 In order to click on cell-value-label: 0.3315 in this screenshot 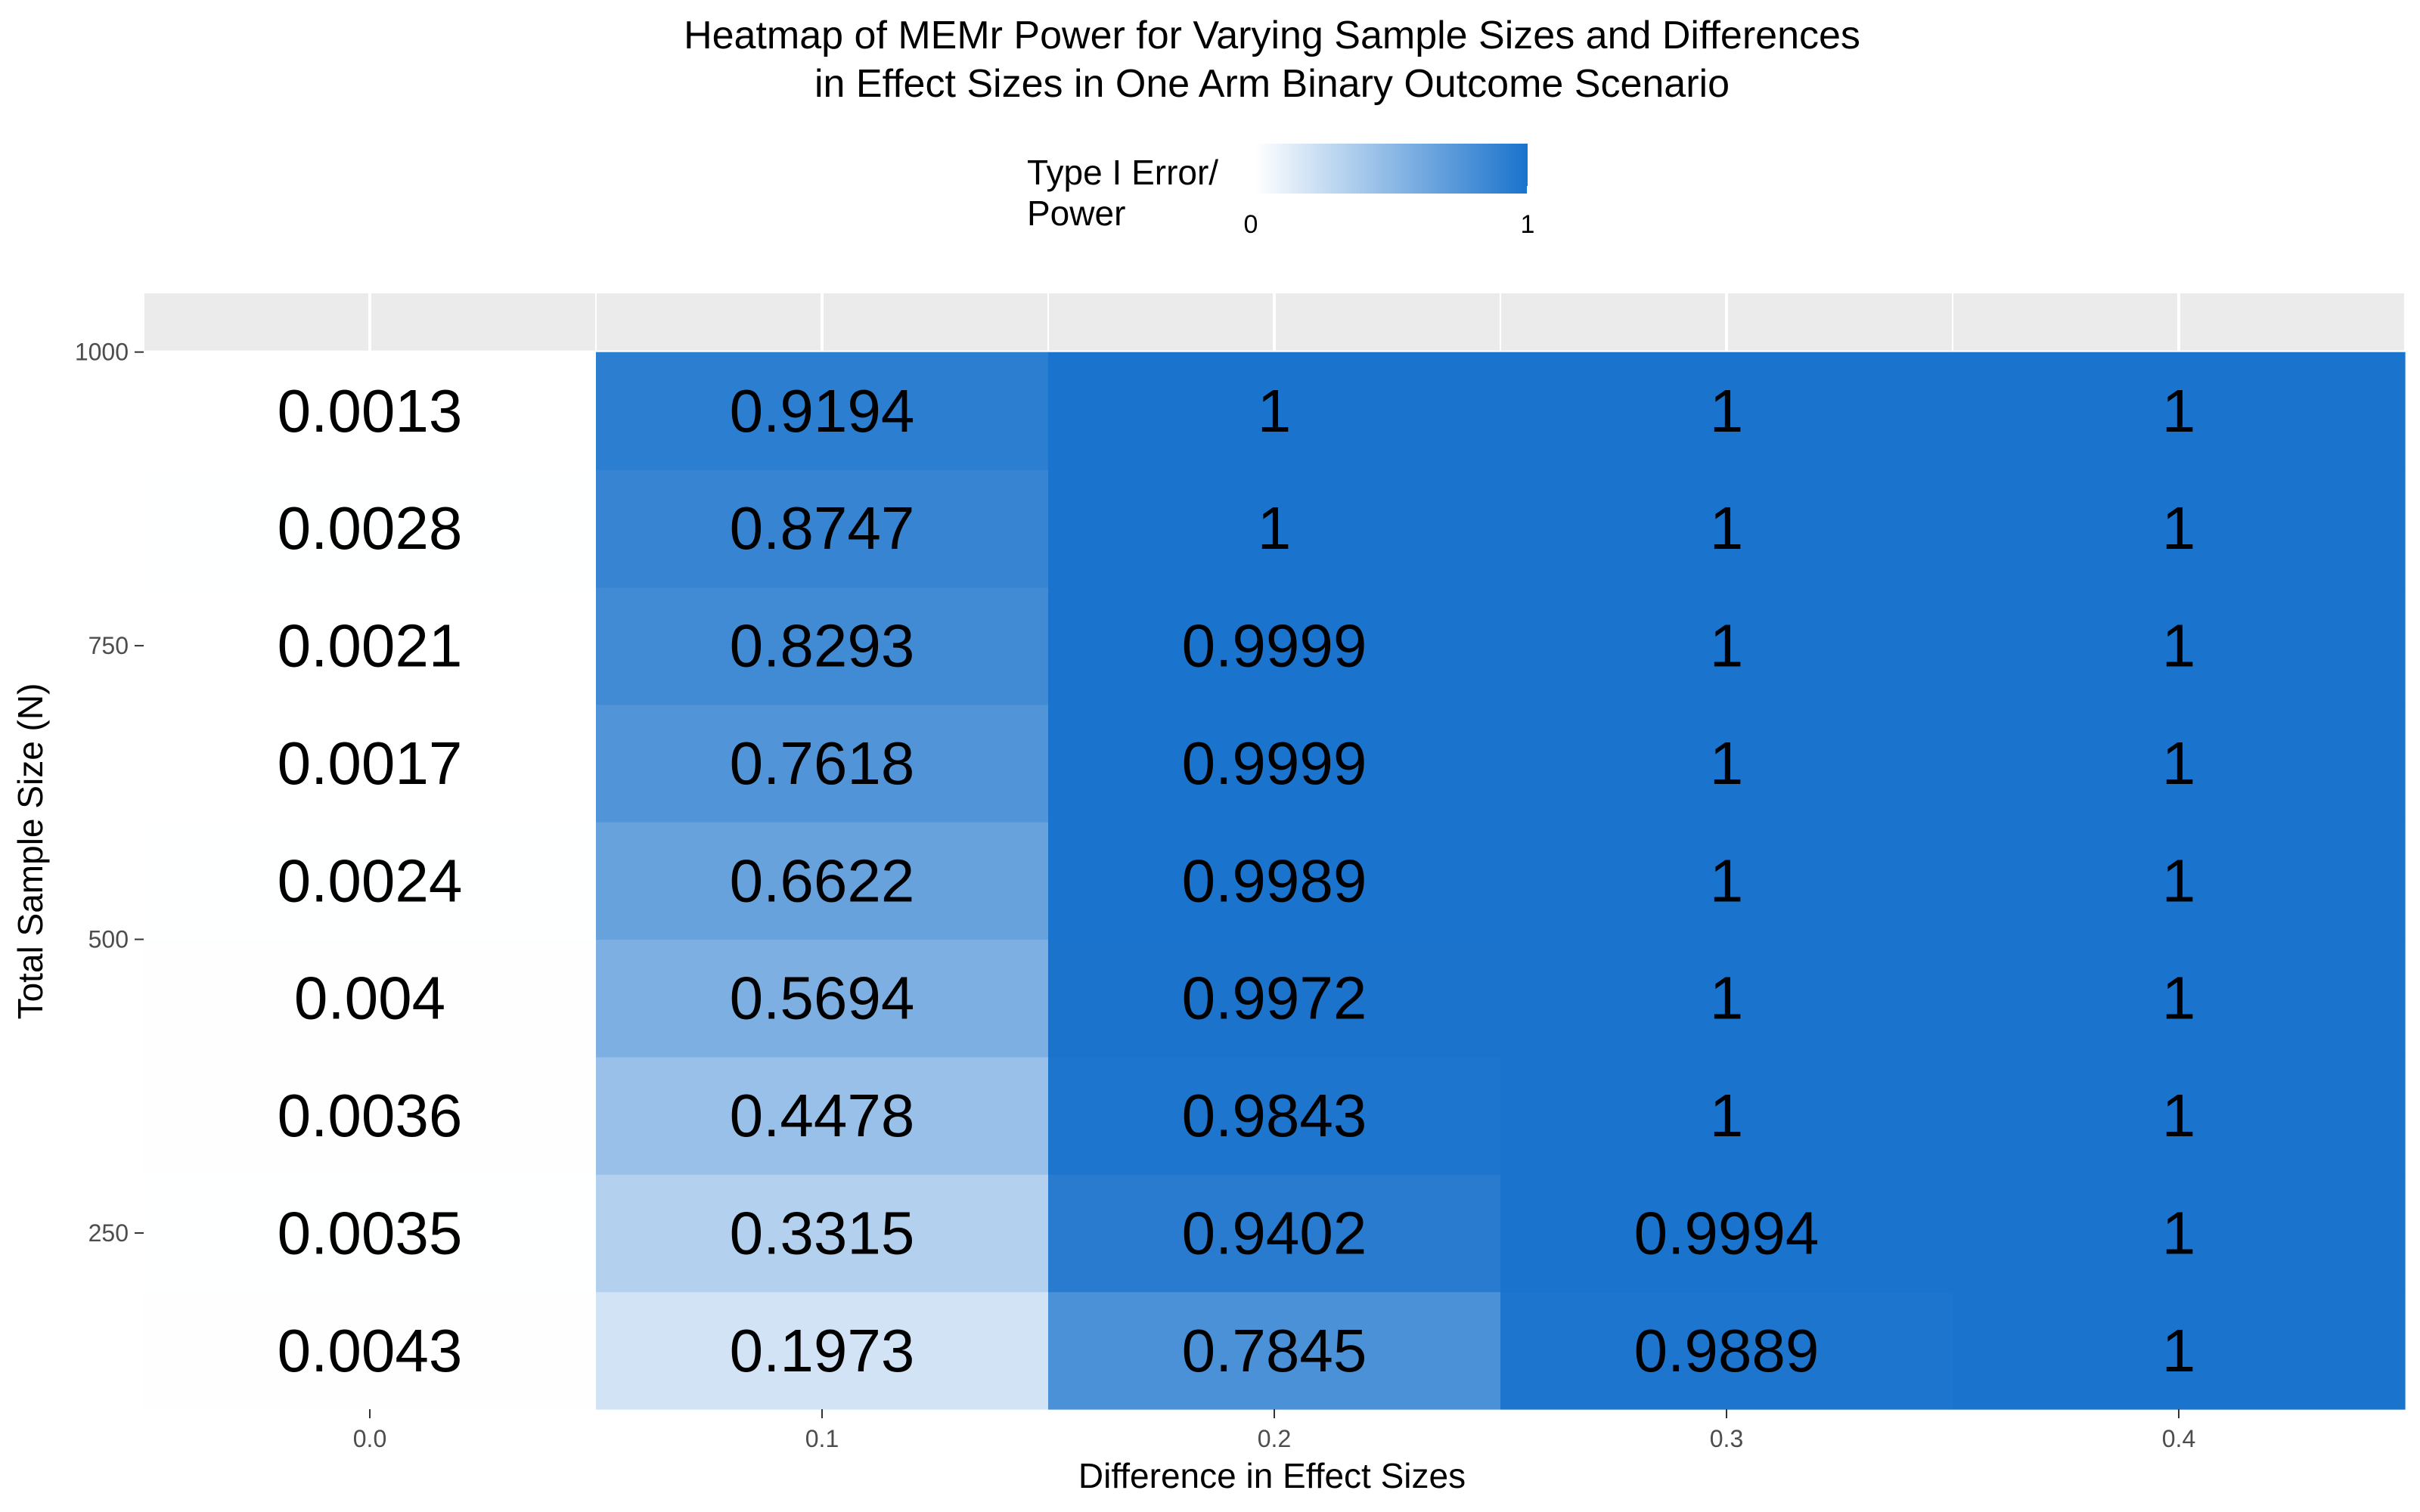, I will do `click(822, 1232)`.